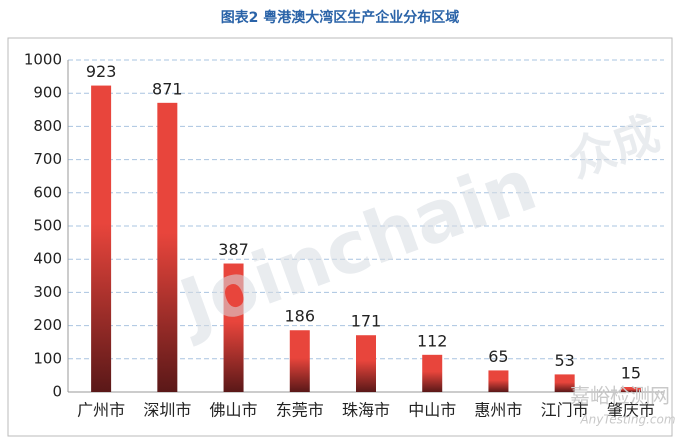 The height and width of the screenshot is (443, 680). Describe the element at coordinates (234, 410) in the screenshot. I see `x-tick-label: 佛山市` at that location.